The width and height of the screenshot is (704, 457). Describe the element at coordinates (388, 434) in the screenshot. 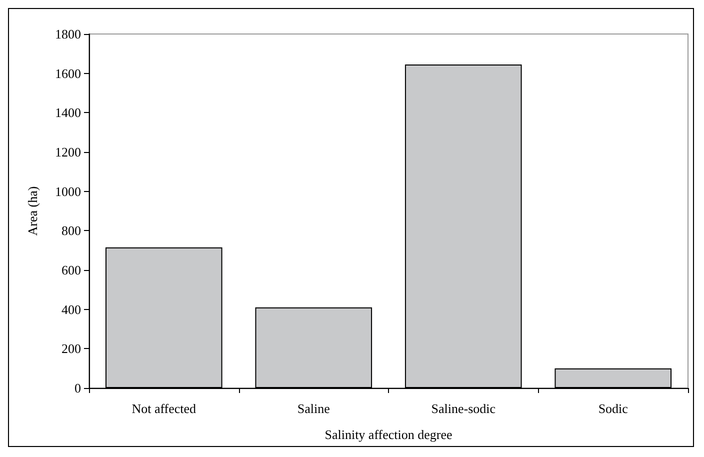

I see `x-axis-title: Salinity affection degree` at that location.